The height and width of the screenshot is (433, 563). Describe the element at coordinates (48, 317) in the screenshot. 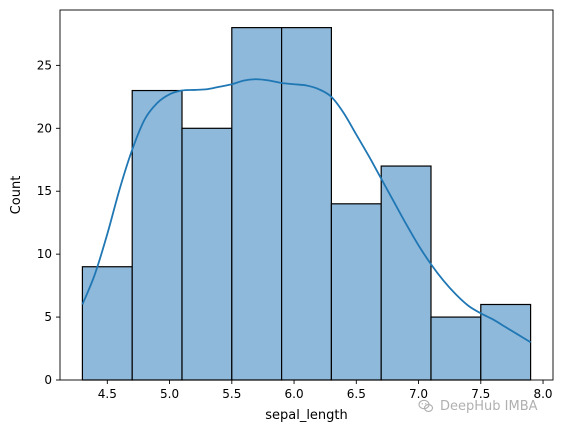

I see `y-tick-label: 5` at that location.